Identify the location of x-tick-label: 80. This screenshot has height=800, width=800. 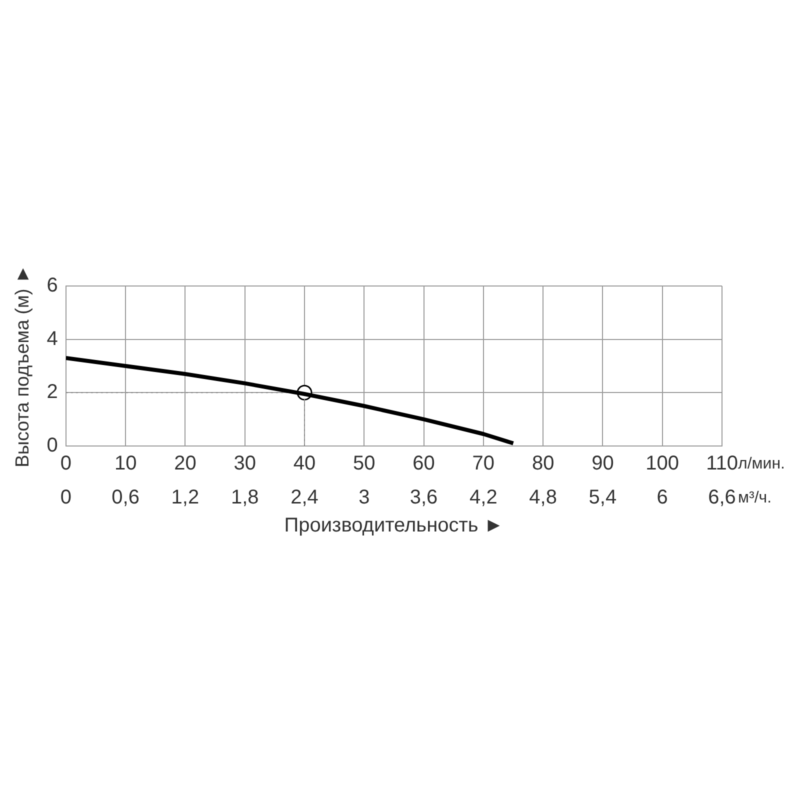
(543, 463).